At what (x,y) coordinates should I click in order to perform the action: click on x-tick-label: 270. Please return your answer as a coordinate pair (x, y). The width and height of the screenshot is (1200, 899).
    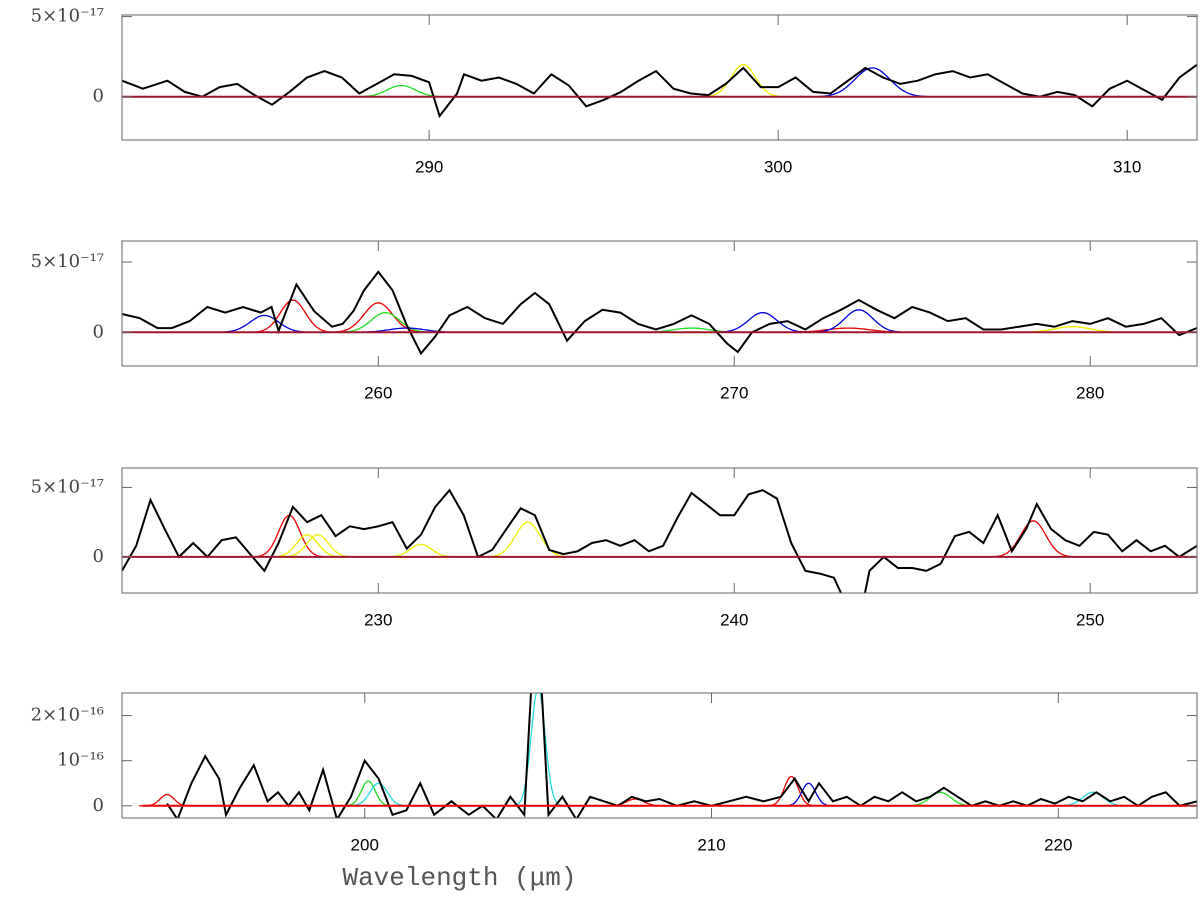
    Looking at the image, I should click on (734, 392).